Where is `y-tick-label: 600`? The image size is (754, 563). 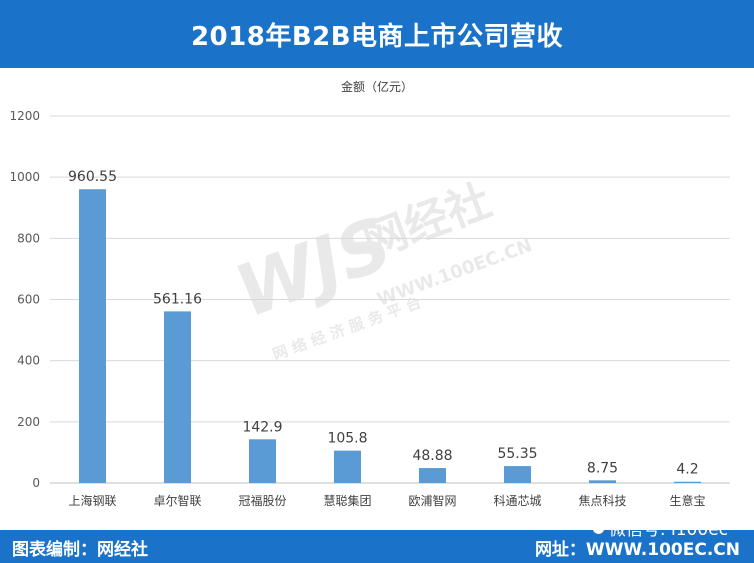 y-tick-label: 600 is located at coordinates (28, 300).